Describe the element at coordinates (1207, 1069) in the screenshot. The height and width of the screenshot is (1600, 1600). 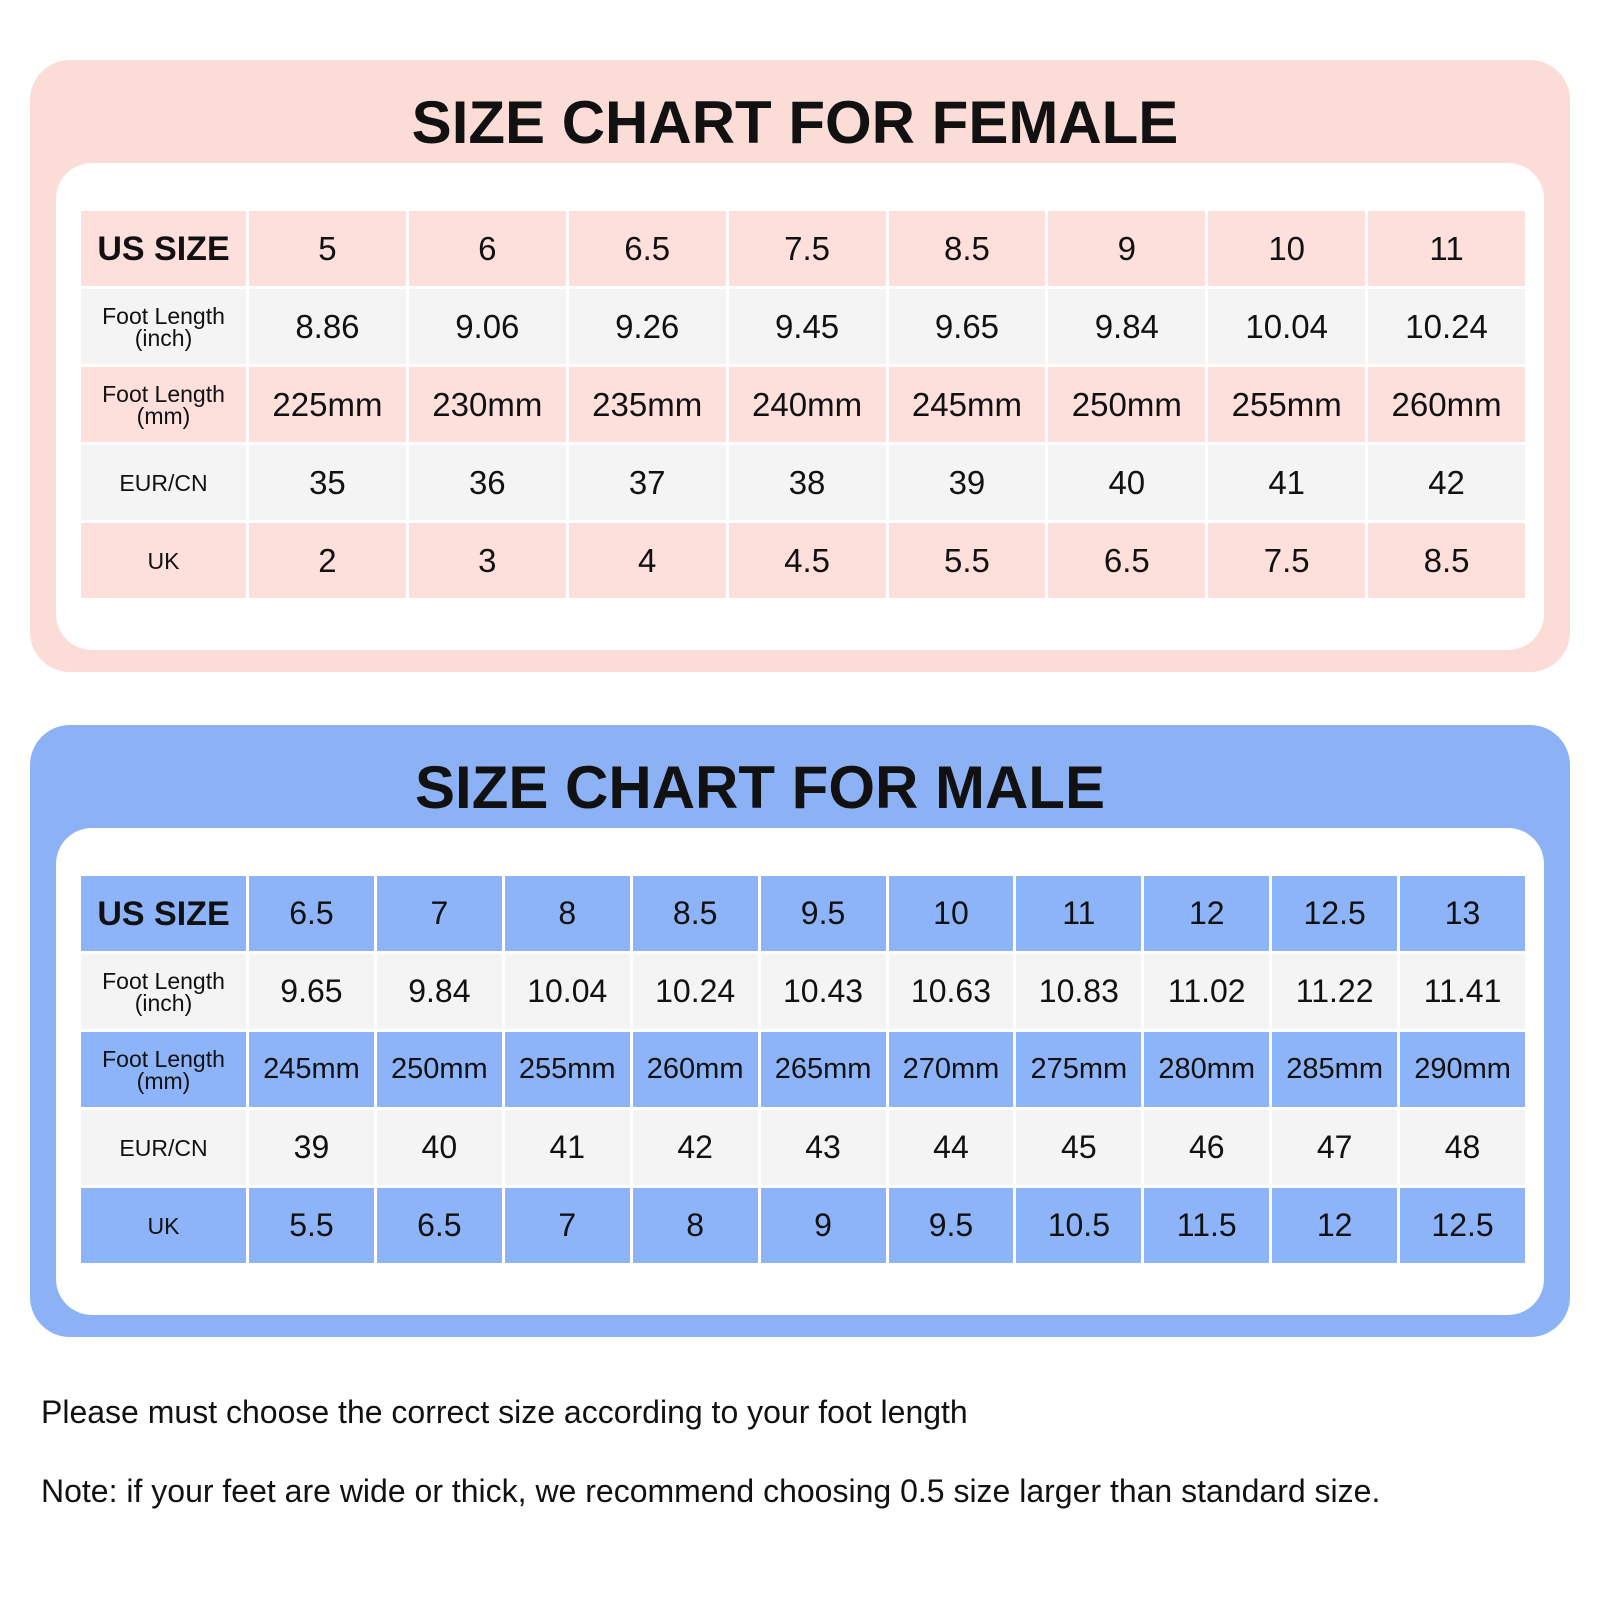
I see `table-cell: 280mm` at that location.